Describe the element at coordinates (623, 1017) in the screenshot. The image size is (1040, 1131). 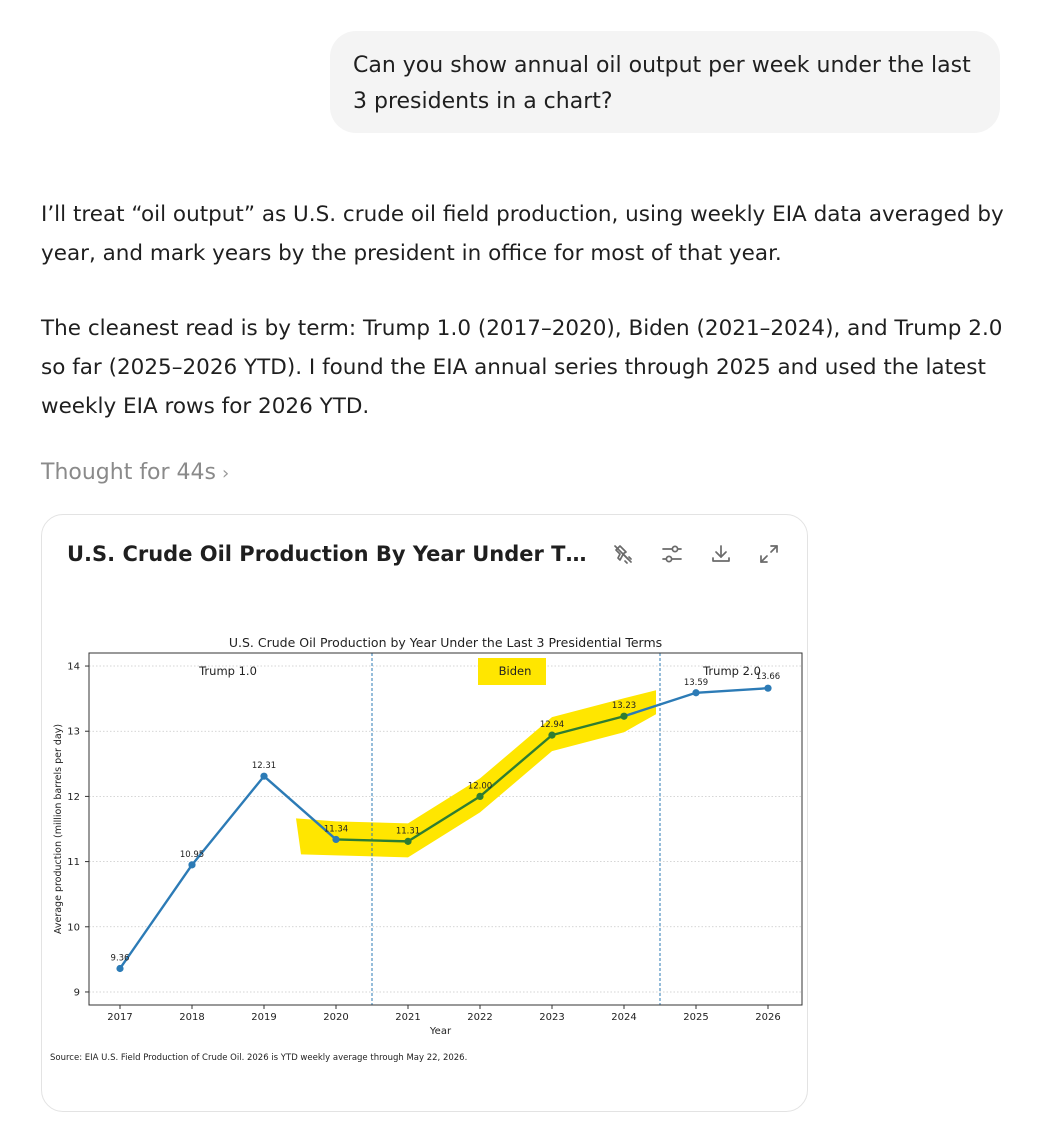
I see `x-tick-label: 2024` at that location.